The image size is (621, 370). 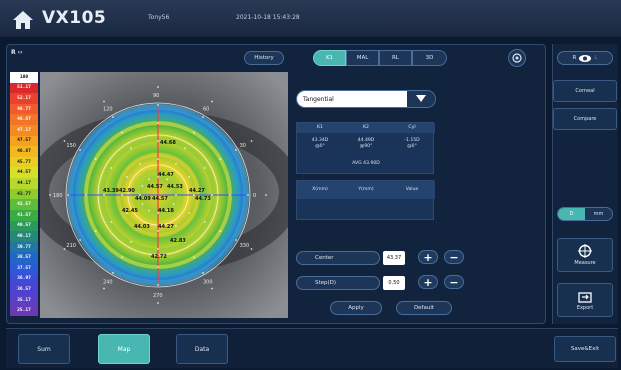 I want to click on axis-degree-label: 150, so click(x=71, y=146).